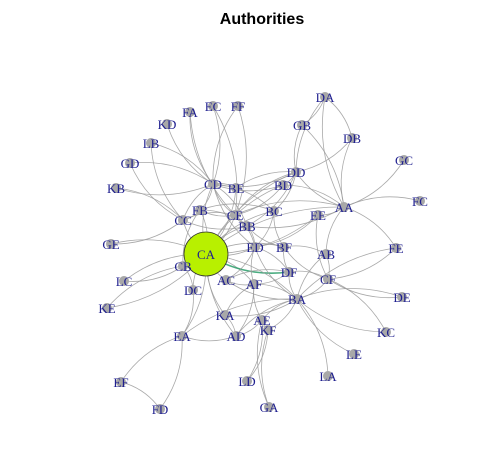 Image resolution: width=482 pixels, height=470 pixels. I want to click on edge-lc-cb, so click(153, 273).